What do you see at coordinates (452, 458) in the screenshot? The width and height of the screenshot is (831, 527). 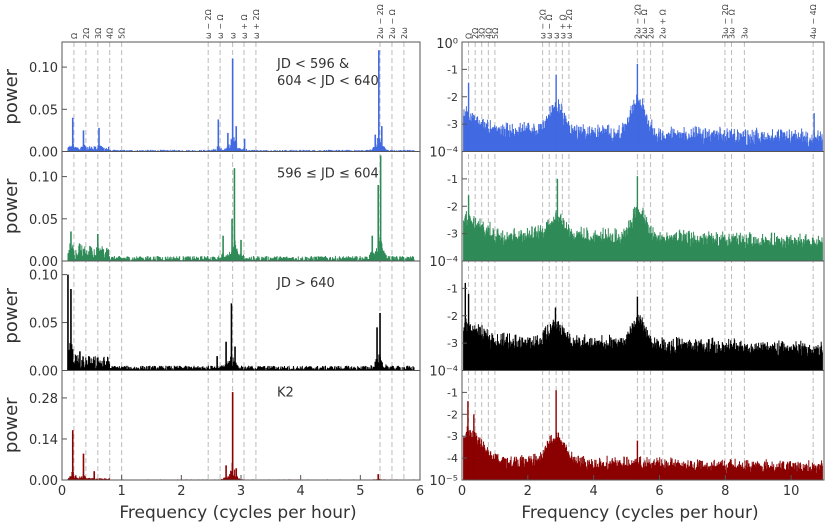 I see `y-tick-label: -4` at bounding box center [452, 458].